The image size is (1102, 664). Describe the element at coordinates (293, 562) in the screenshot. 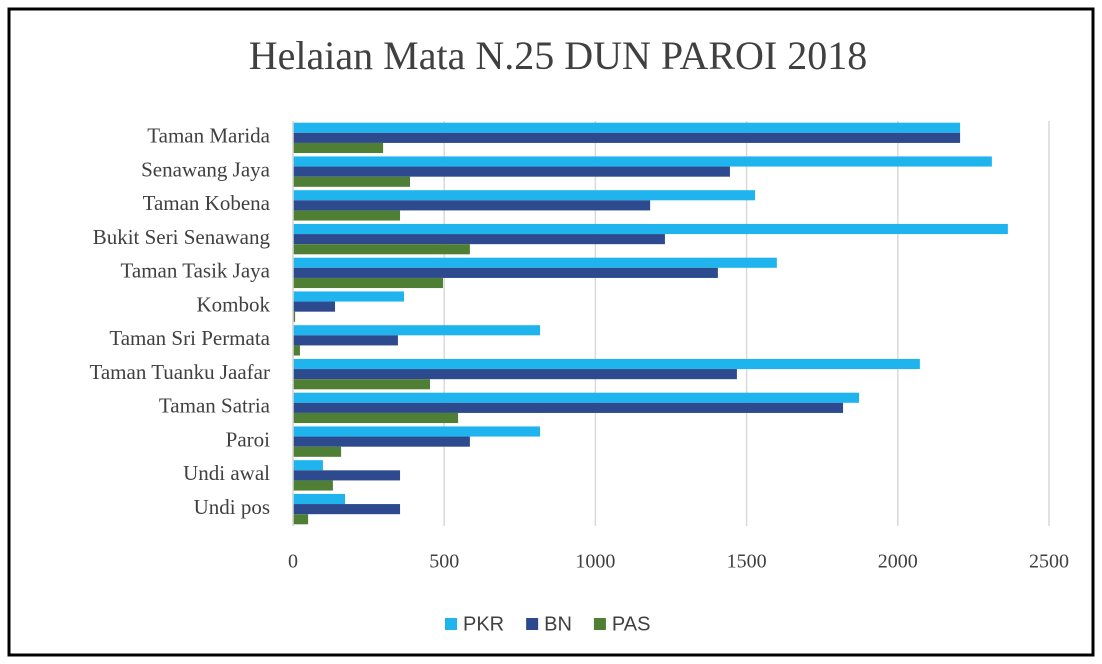

I see `x-tick-label: 0` at that location.